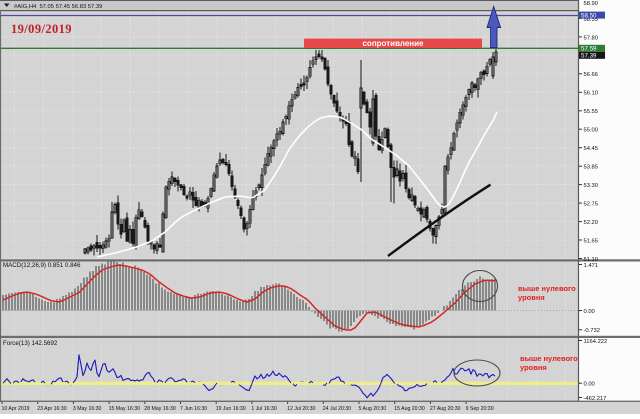 Image resolution: width=640 pixels, height=419 pixels. What do you see at coordinates (591, 4) in the screenshot?
I see `svg-text: 58.90` at bounding box center [591, 4].